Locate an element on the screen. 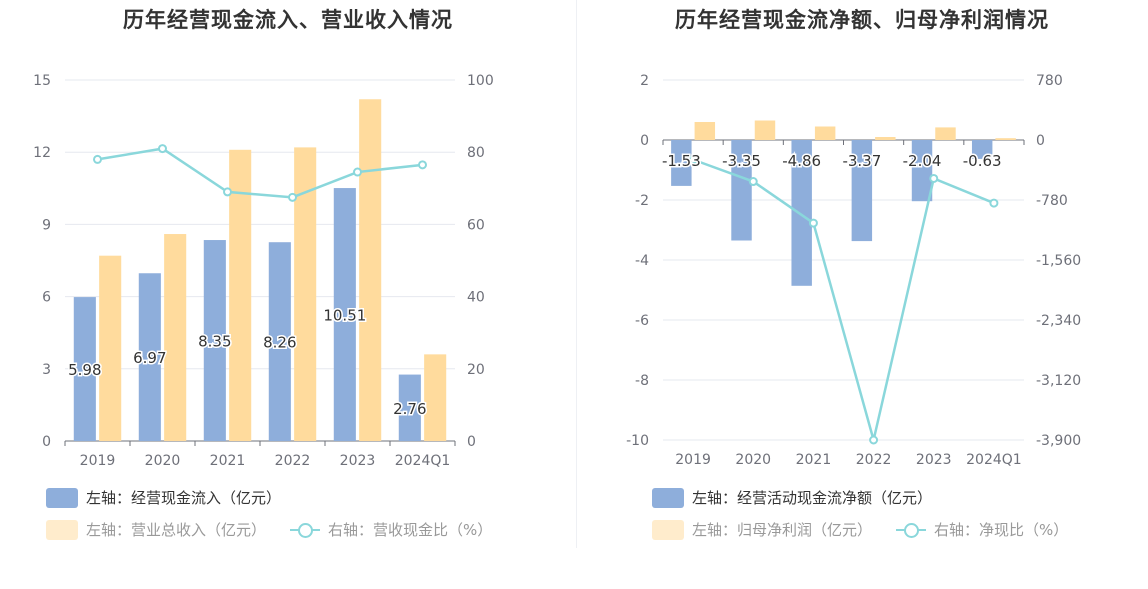  legend-item-net-cash-ratio: 右轴：净现比（%） is located at coordinates (977, 529).